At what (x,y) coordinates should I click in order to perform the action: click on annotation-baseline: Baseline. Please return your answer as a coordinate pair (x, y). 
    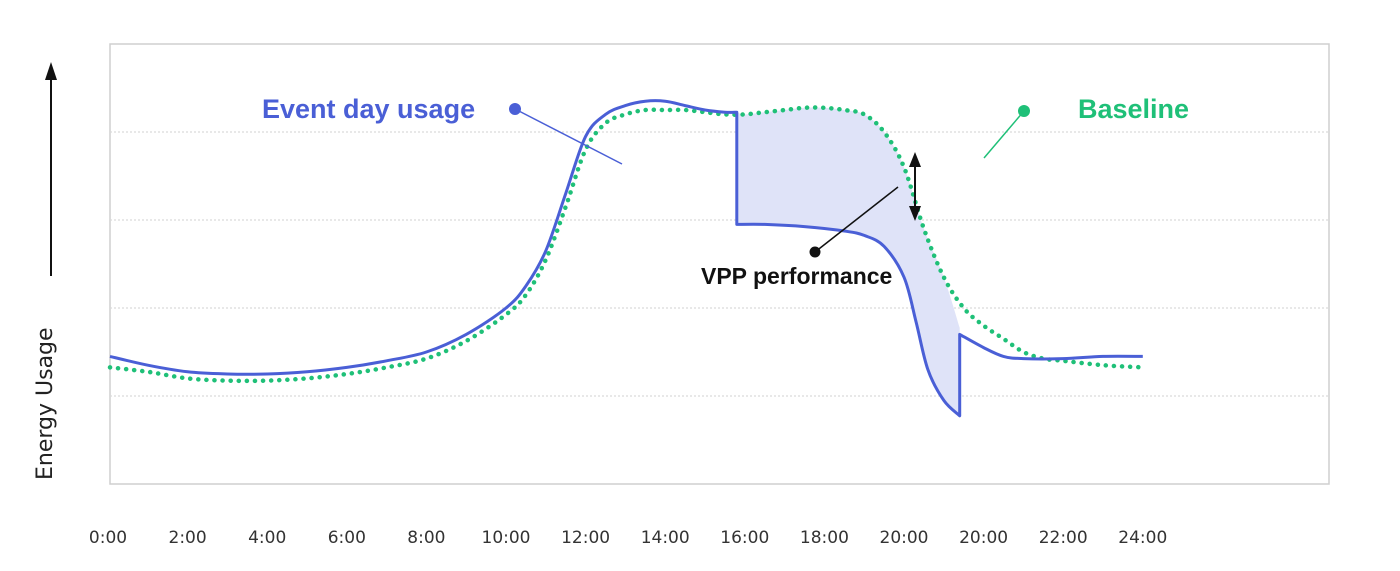
    Looking at the image, I should click on (1086, 126).